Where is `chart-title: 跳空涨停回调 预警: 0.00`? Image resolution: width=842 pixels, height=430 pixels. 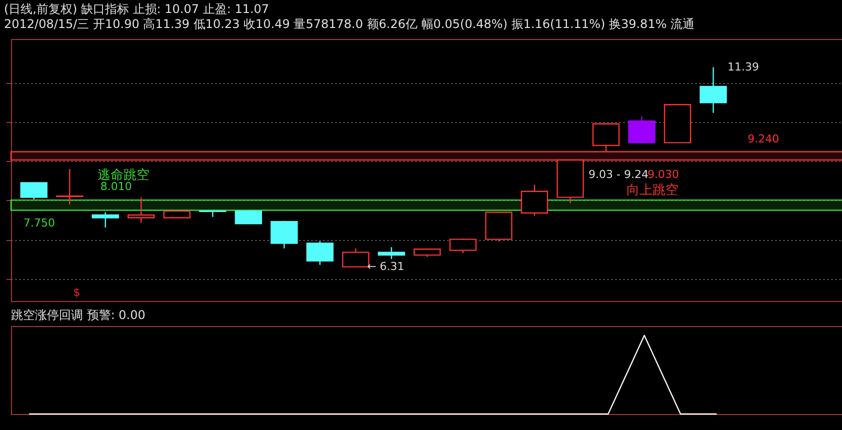
chart-title: 跳空涨停回调 预警: 0.00 is located at coordinates (78, 315).